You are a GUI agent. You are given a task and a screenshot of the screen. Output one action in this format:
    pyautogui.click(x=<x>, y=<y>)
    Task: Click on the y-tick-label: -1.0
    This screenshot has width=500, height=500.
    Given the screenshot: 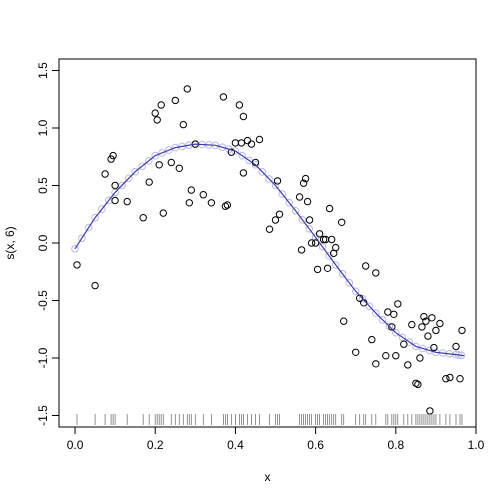 What is the action you would take?
    pyautogui.click(x=43, y=357)
    